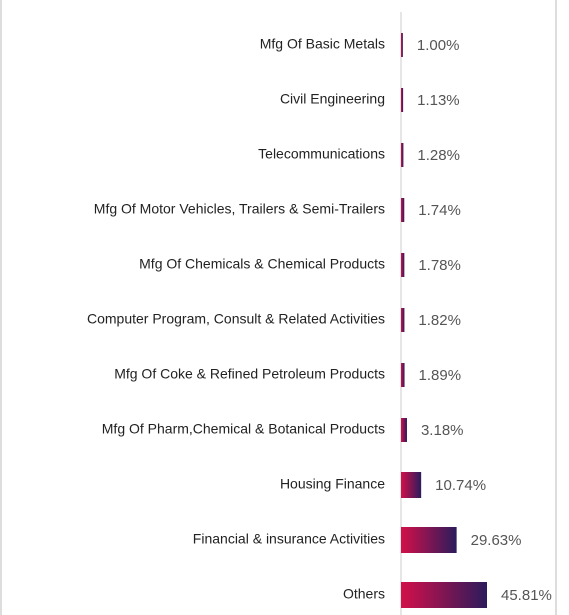  I want to click on value-label: 10.74%, so click(460, 485).